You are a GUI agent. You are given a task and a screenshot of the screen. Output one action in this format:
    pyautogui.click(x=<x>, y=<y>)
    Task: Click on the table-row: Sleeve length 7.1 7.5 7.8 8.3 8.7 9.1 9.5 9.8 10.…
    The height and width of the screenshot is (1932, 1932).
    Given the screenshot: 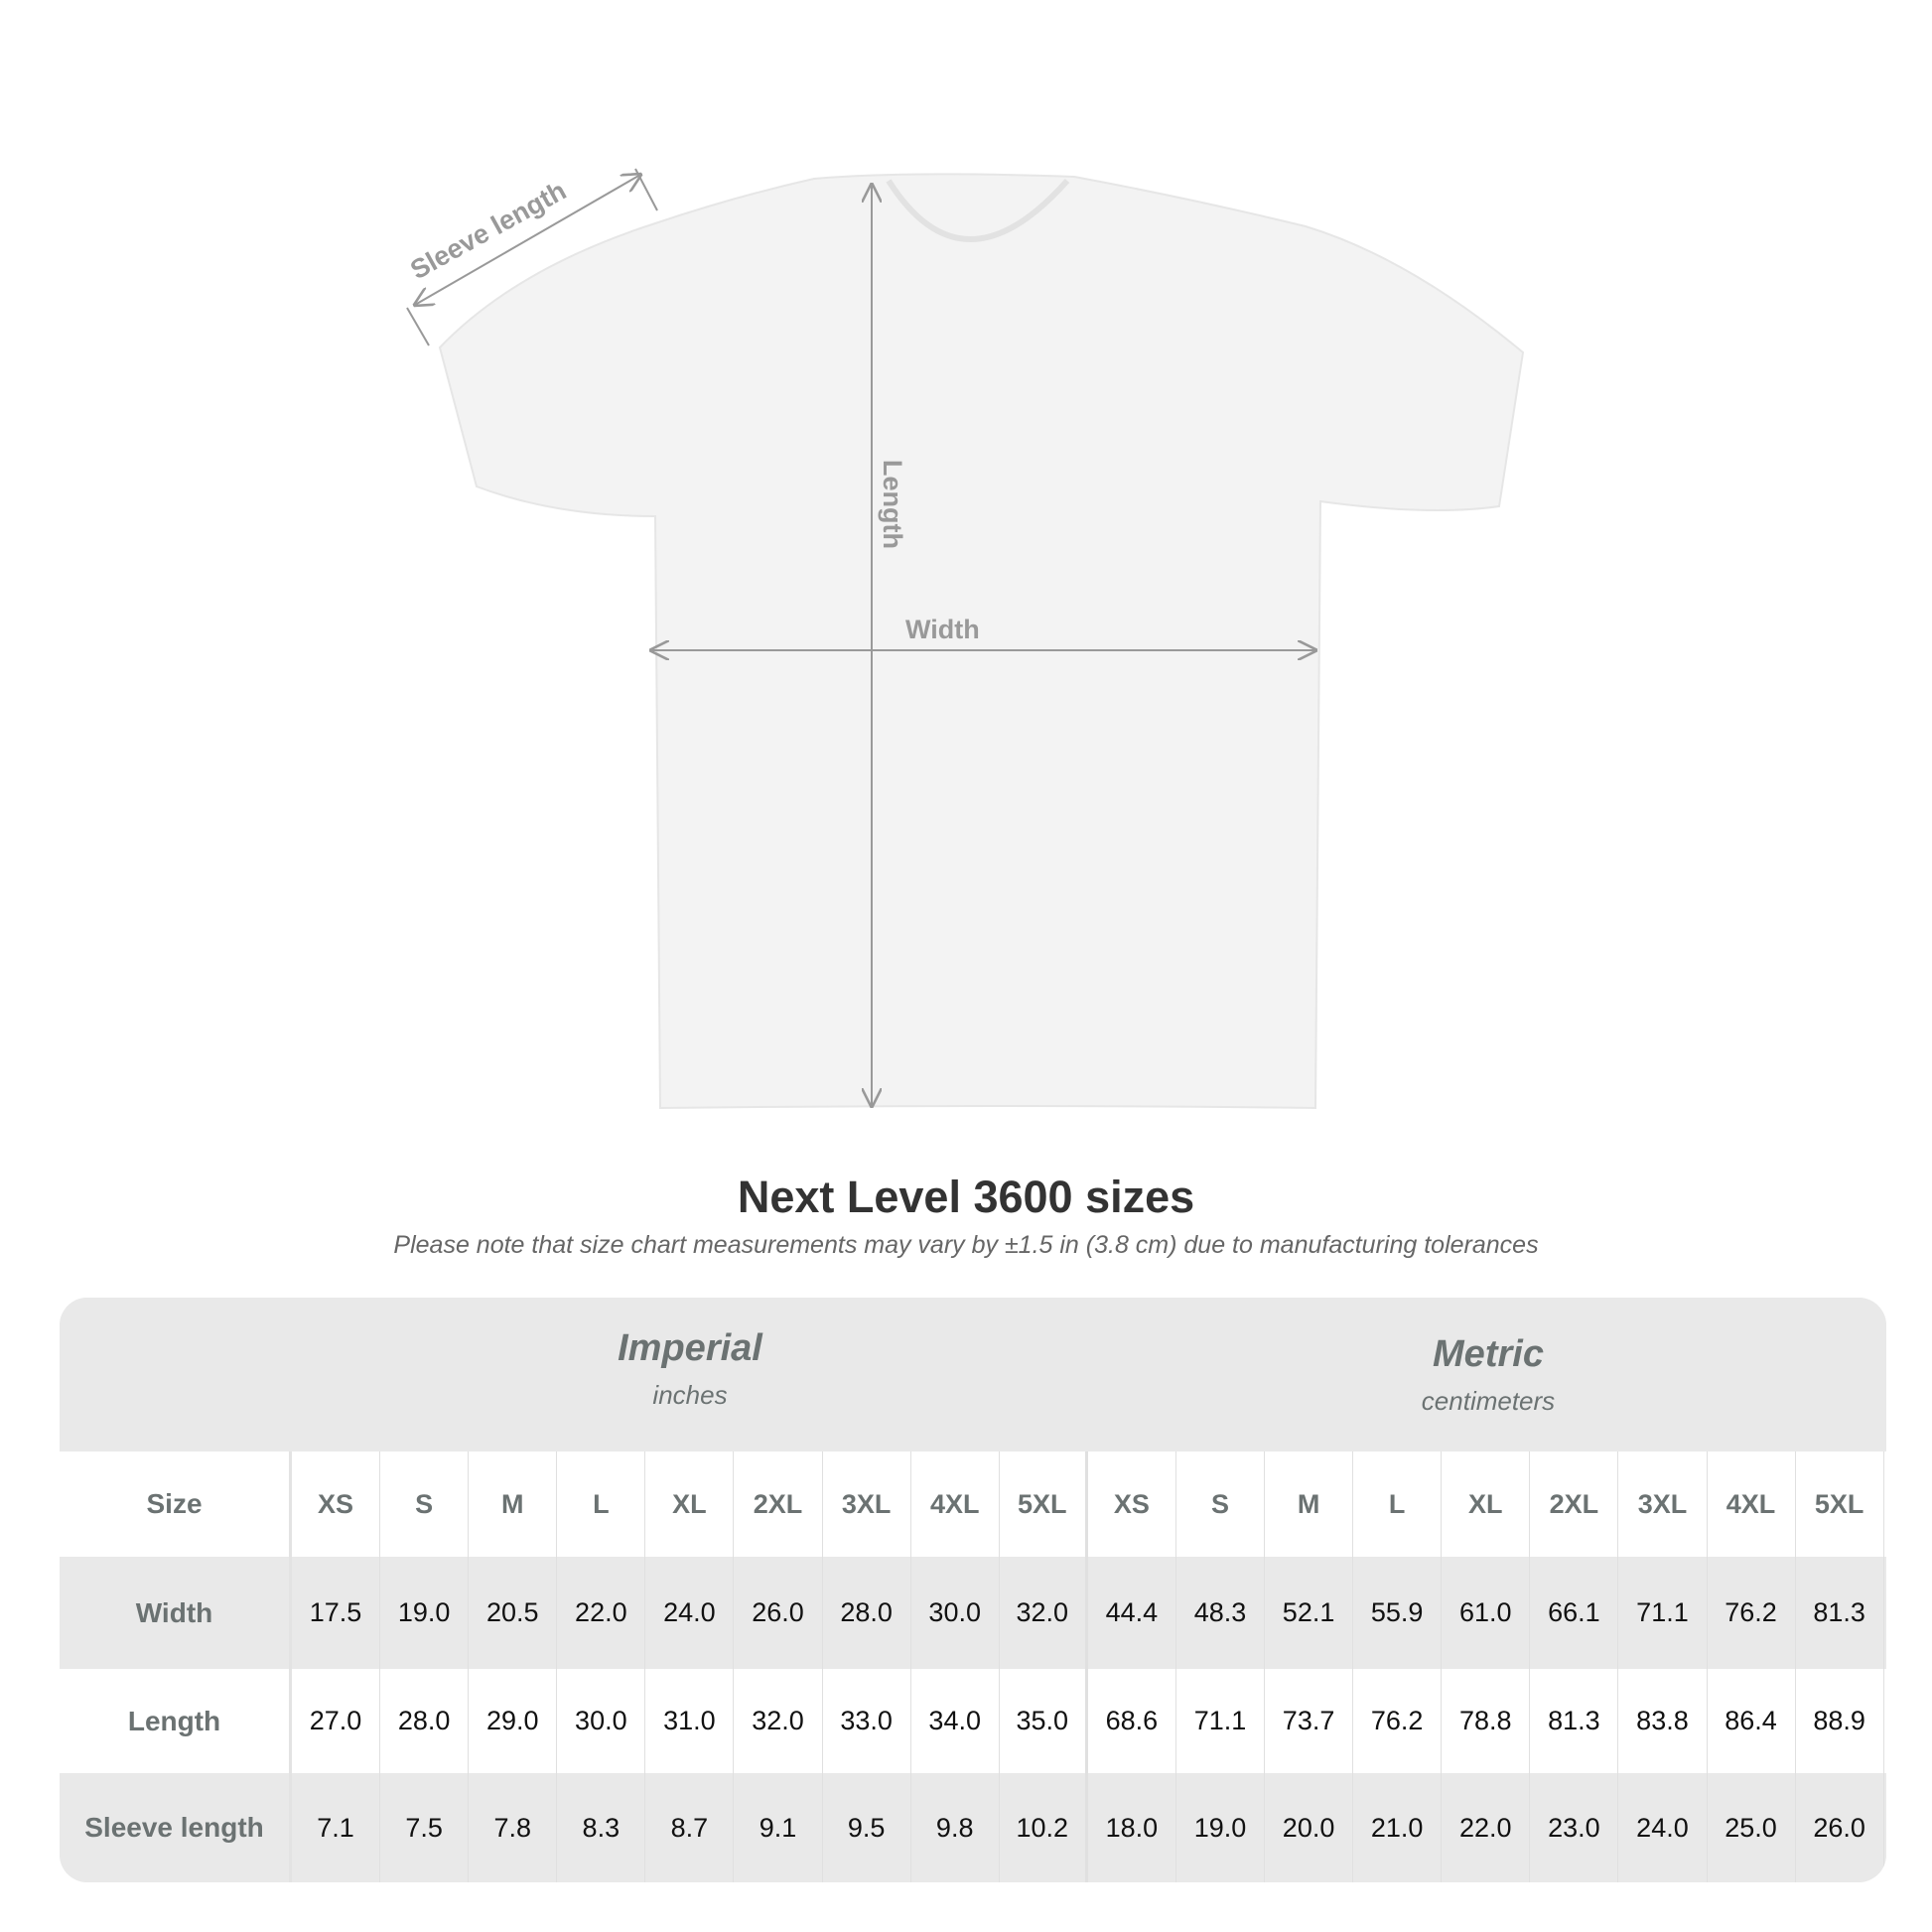 What is the action you would take?
    pyautogui.click(x=973, y=1828)
    